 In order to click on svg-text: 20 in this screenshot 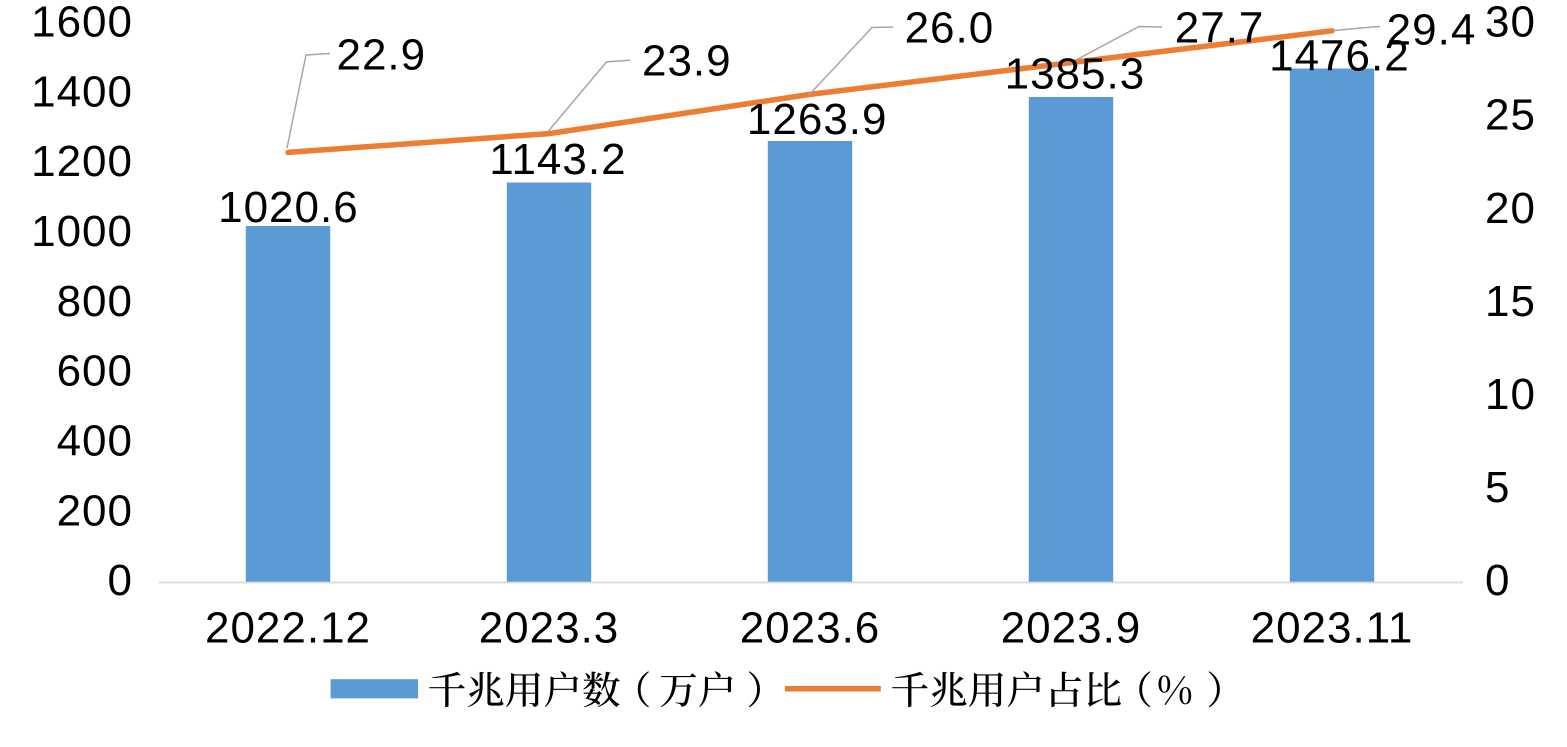, I will do `click(1510, 208)`.